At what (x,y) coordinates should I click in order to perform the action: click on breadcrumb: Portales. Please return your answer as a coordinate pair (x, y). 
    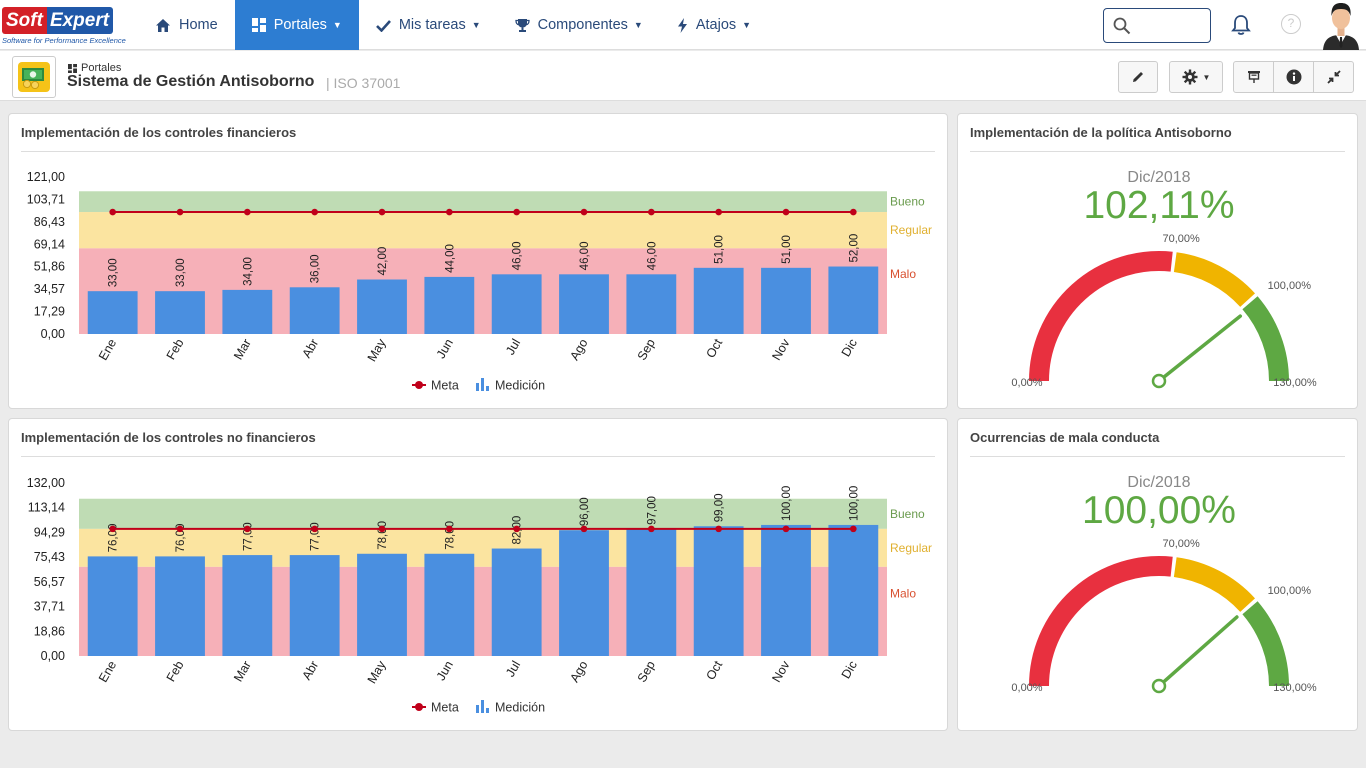
    Looking at the image, I should click on (94, 68).